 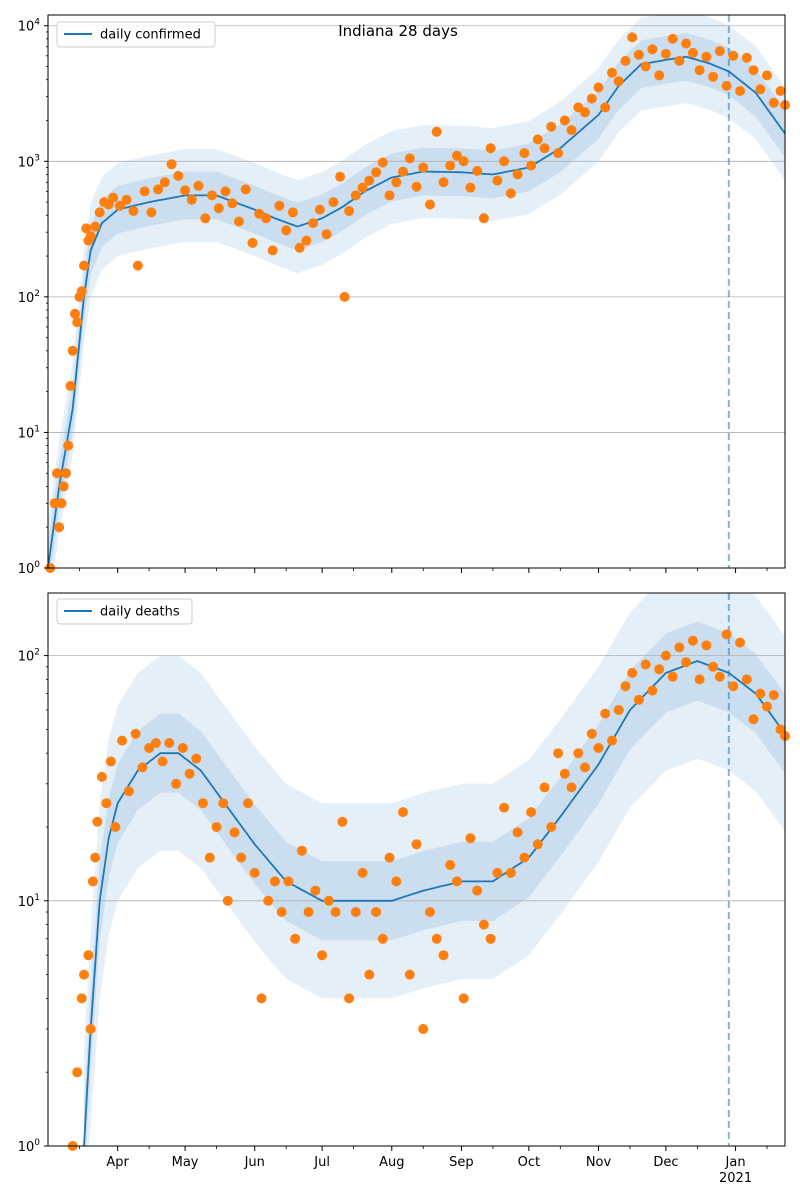 What do you see at coordinates (140, 612) in the screenshot?
I see `legend-label: daily deaths` at bounding box center [140, 612].